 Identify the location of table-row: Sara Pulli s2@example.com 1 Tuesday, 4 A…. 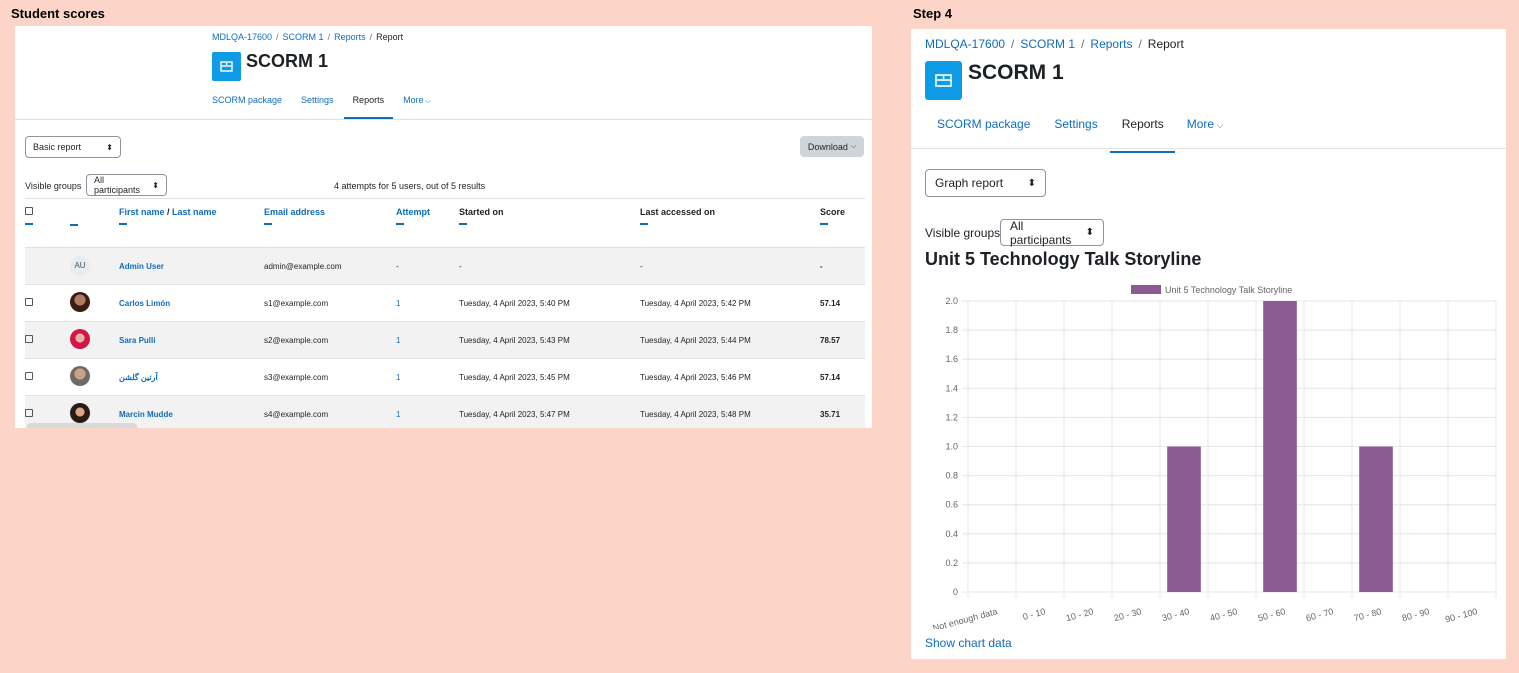
(445, 340).